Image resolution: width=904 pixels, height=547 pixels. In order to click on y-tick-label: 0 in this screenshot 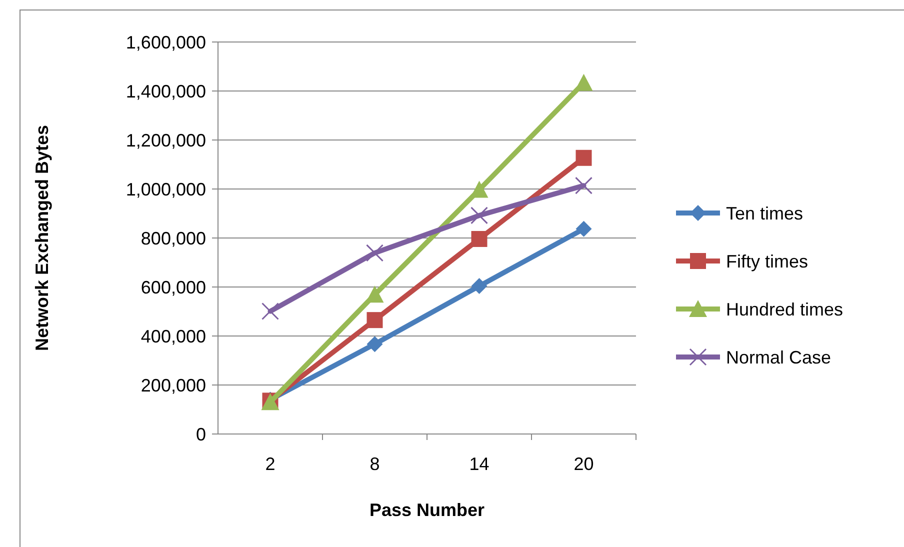, I will do `click(201, 434)`.